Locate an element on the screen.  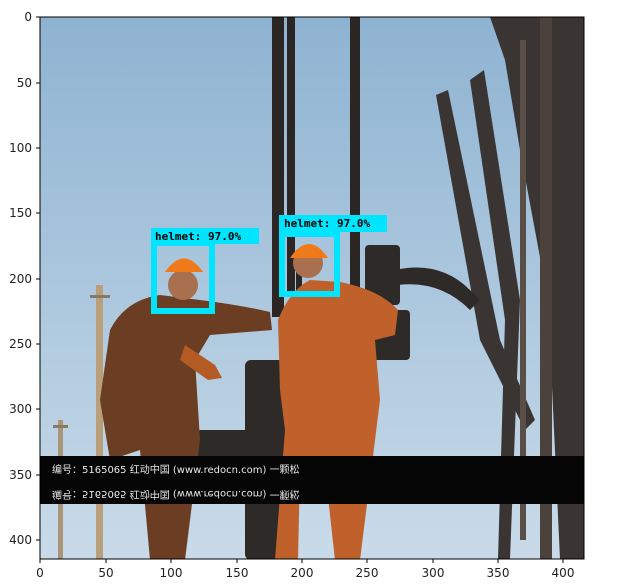
y-axis: 0 50 100 150 200 250 300 350 400 is located at coordinates (24, 278).